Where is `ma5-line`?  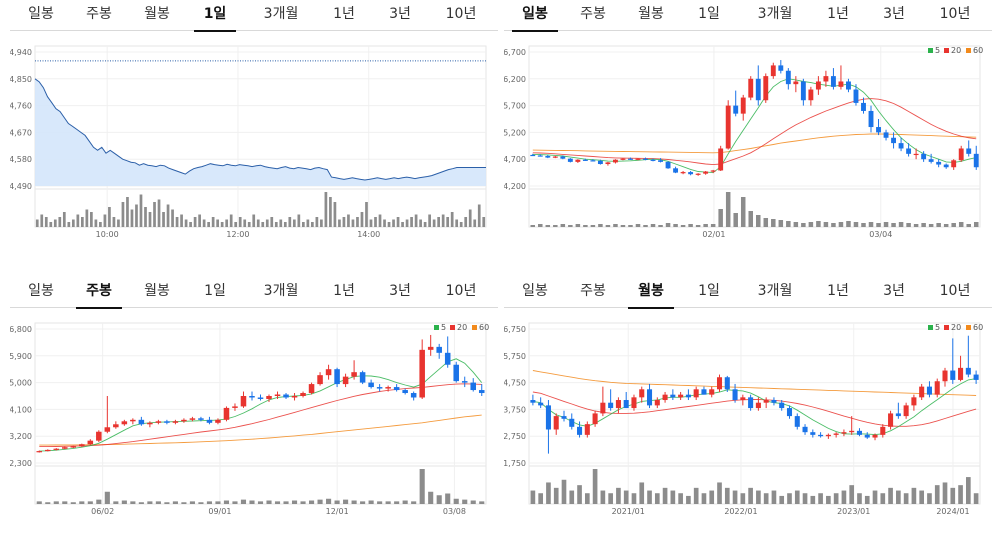 ma5-line is located at coordinates (261, 405).